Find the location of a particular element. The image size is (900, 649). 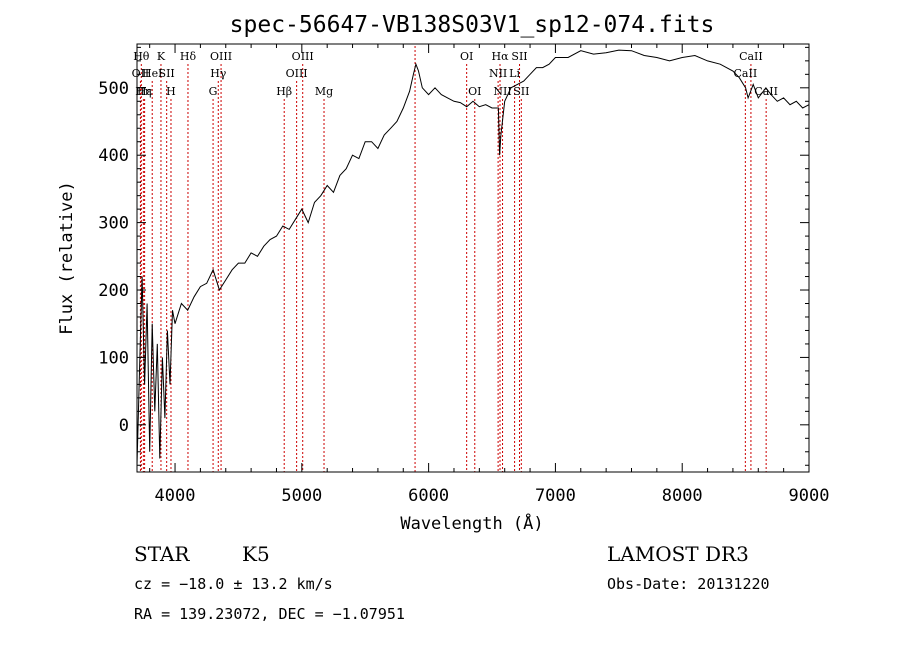

spectral-line-label: K is located at coordinates (161, 56).